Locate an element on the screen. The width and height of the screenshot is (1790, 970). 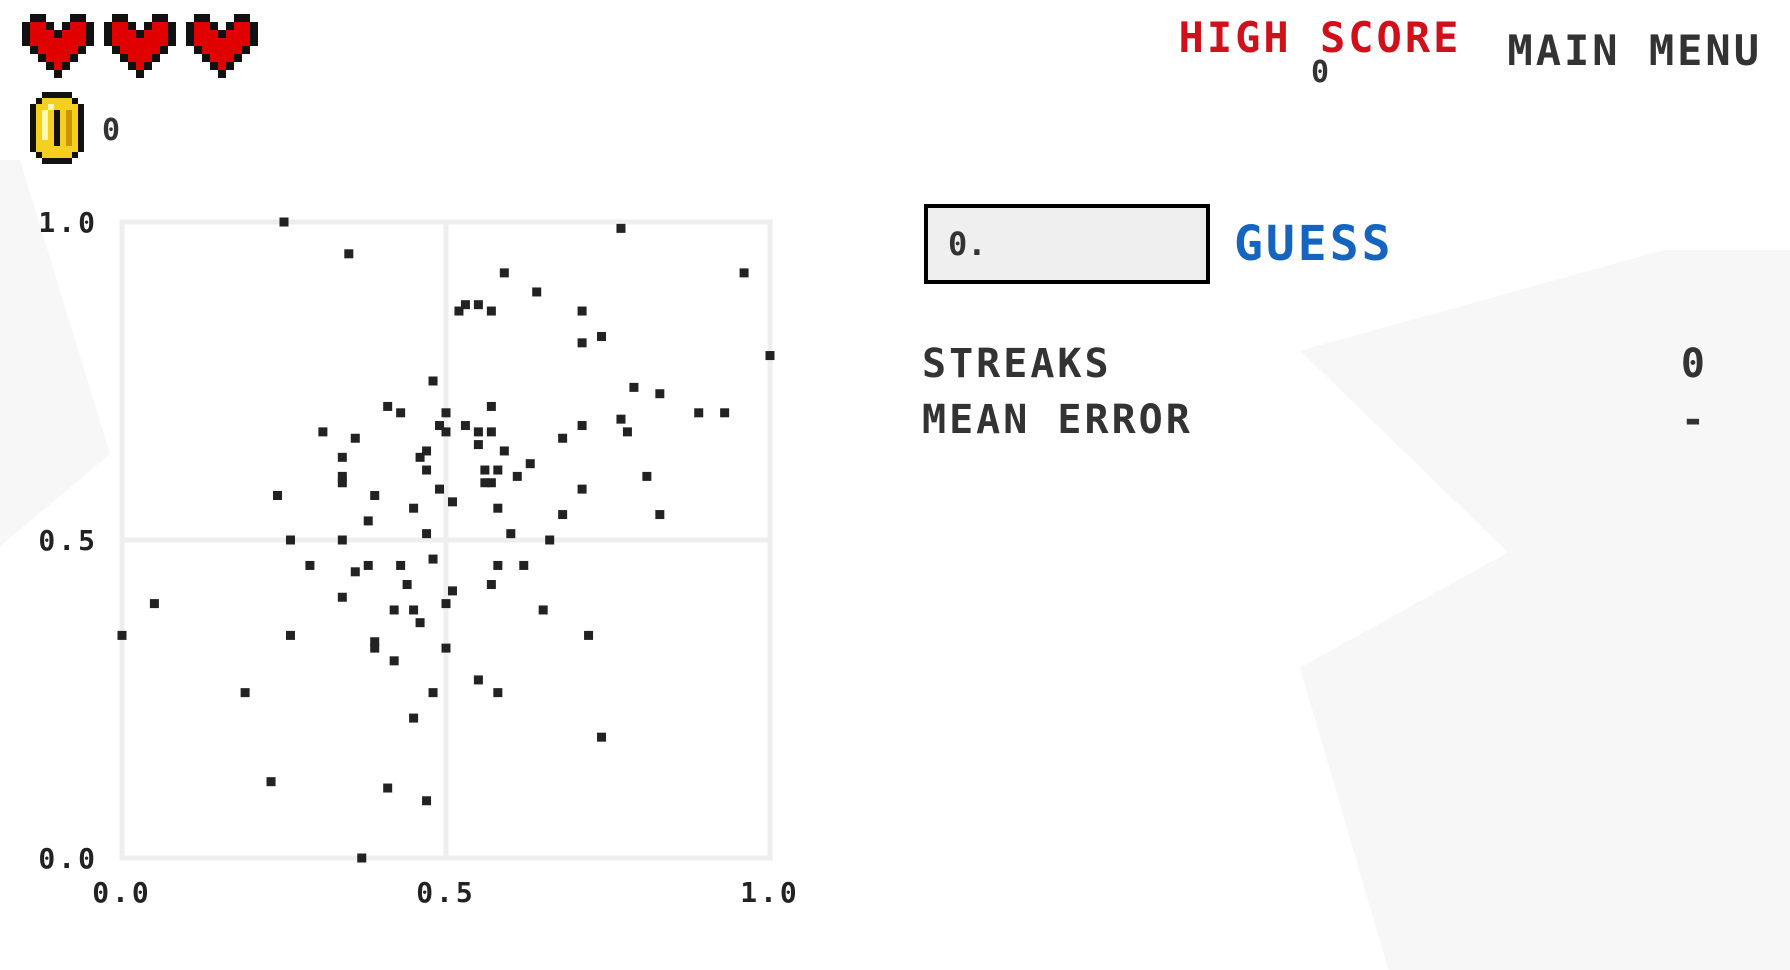
guess-input is located at coordinates (1067, 244).